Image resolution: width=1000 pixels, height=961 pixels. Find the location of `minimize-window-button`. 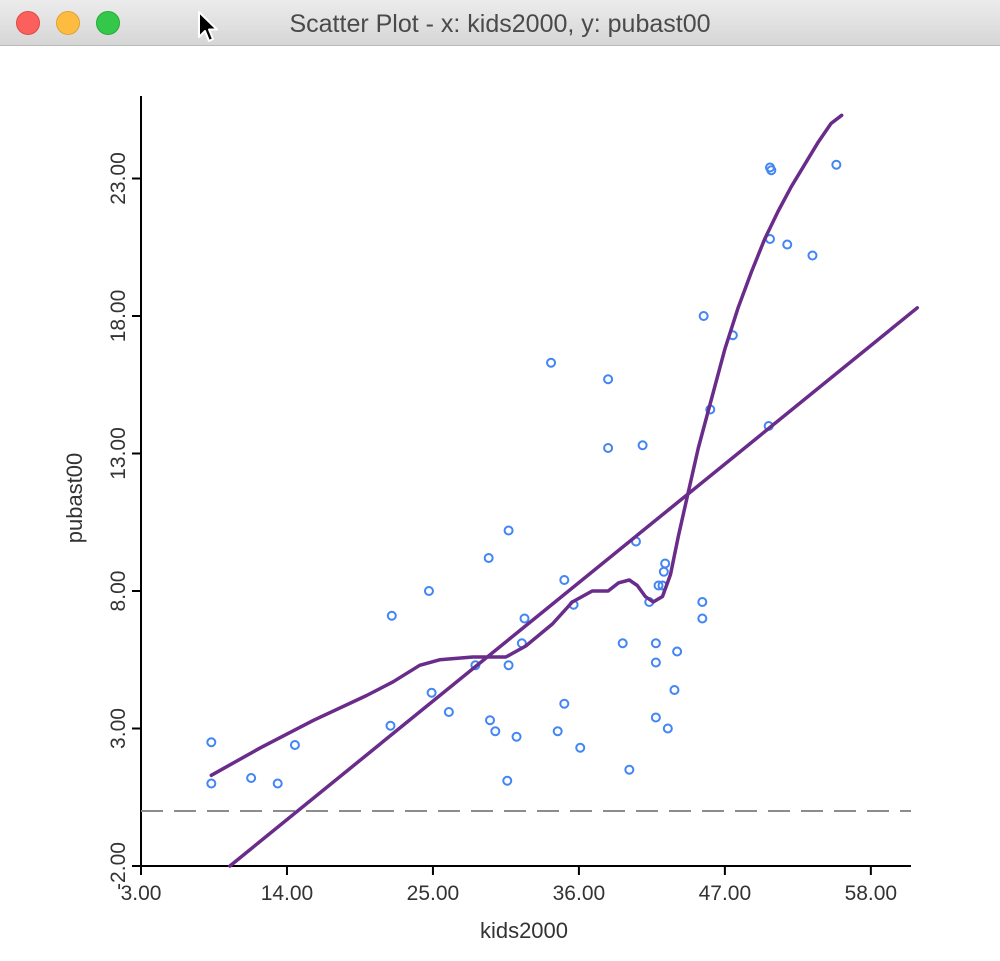

minimize-window-button is located at coordinates (68, 23).